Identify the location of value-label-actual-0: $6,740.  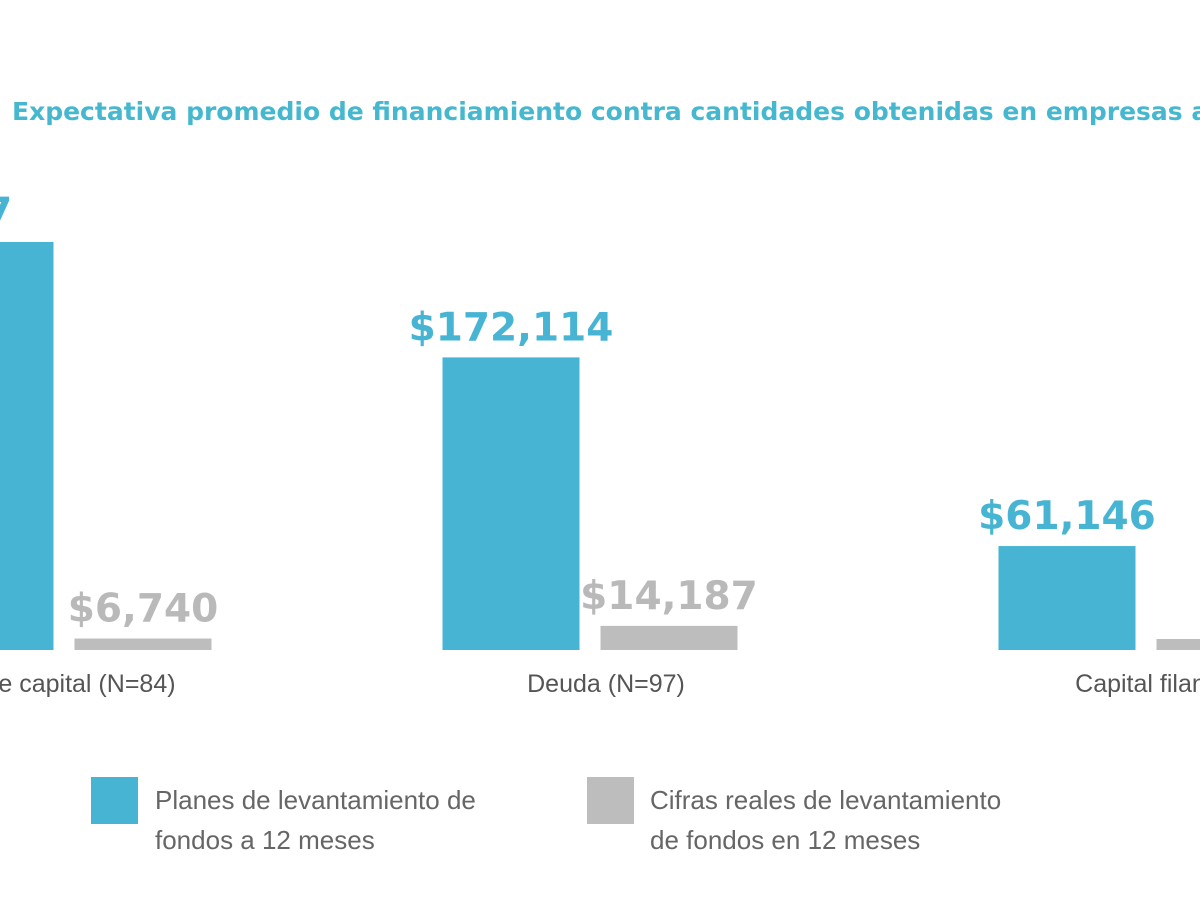
(143, 609).